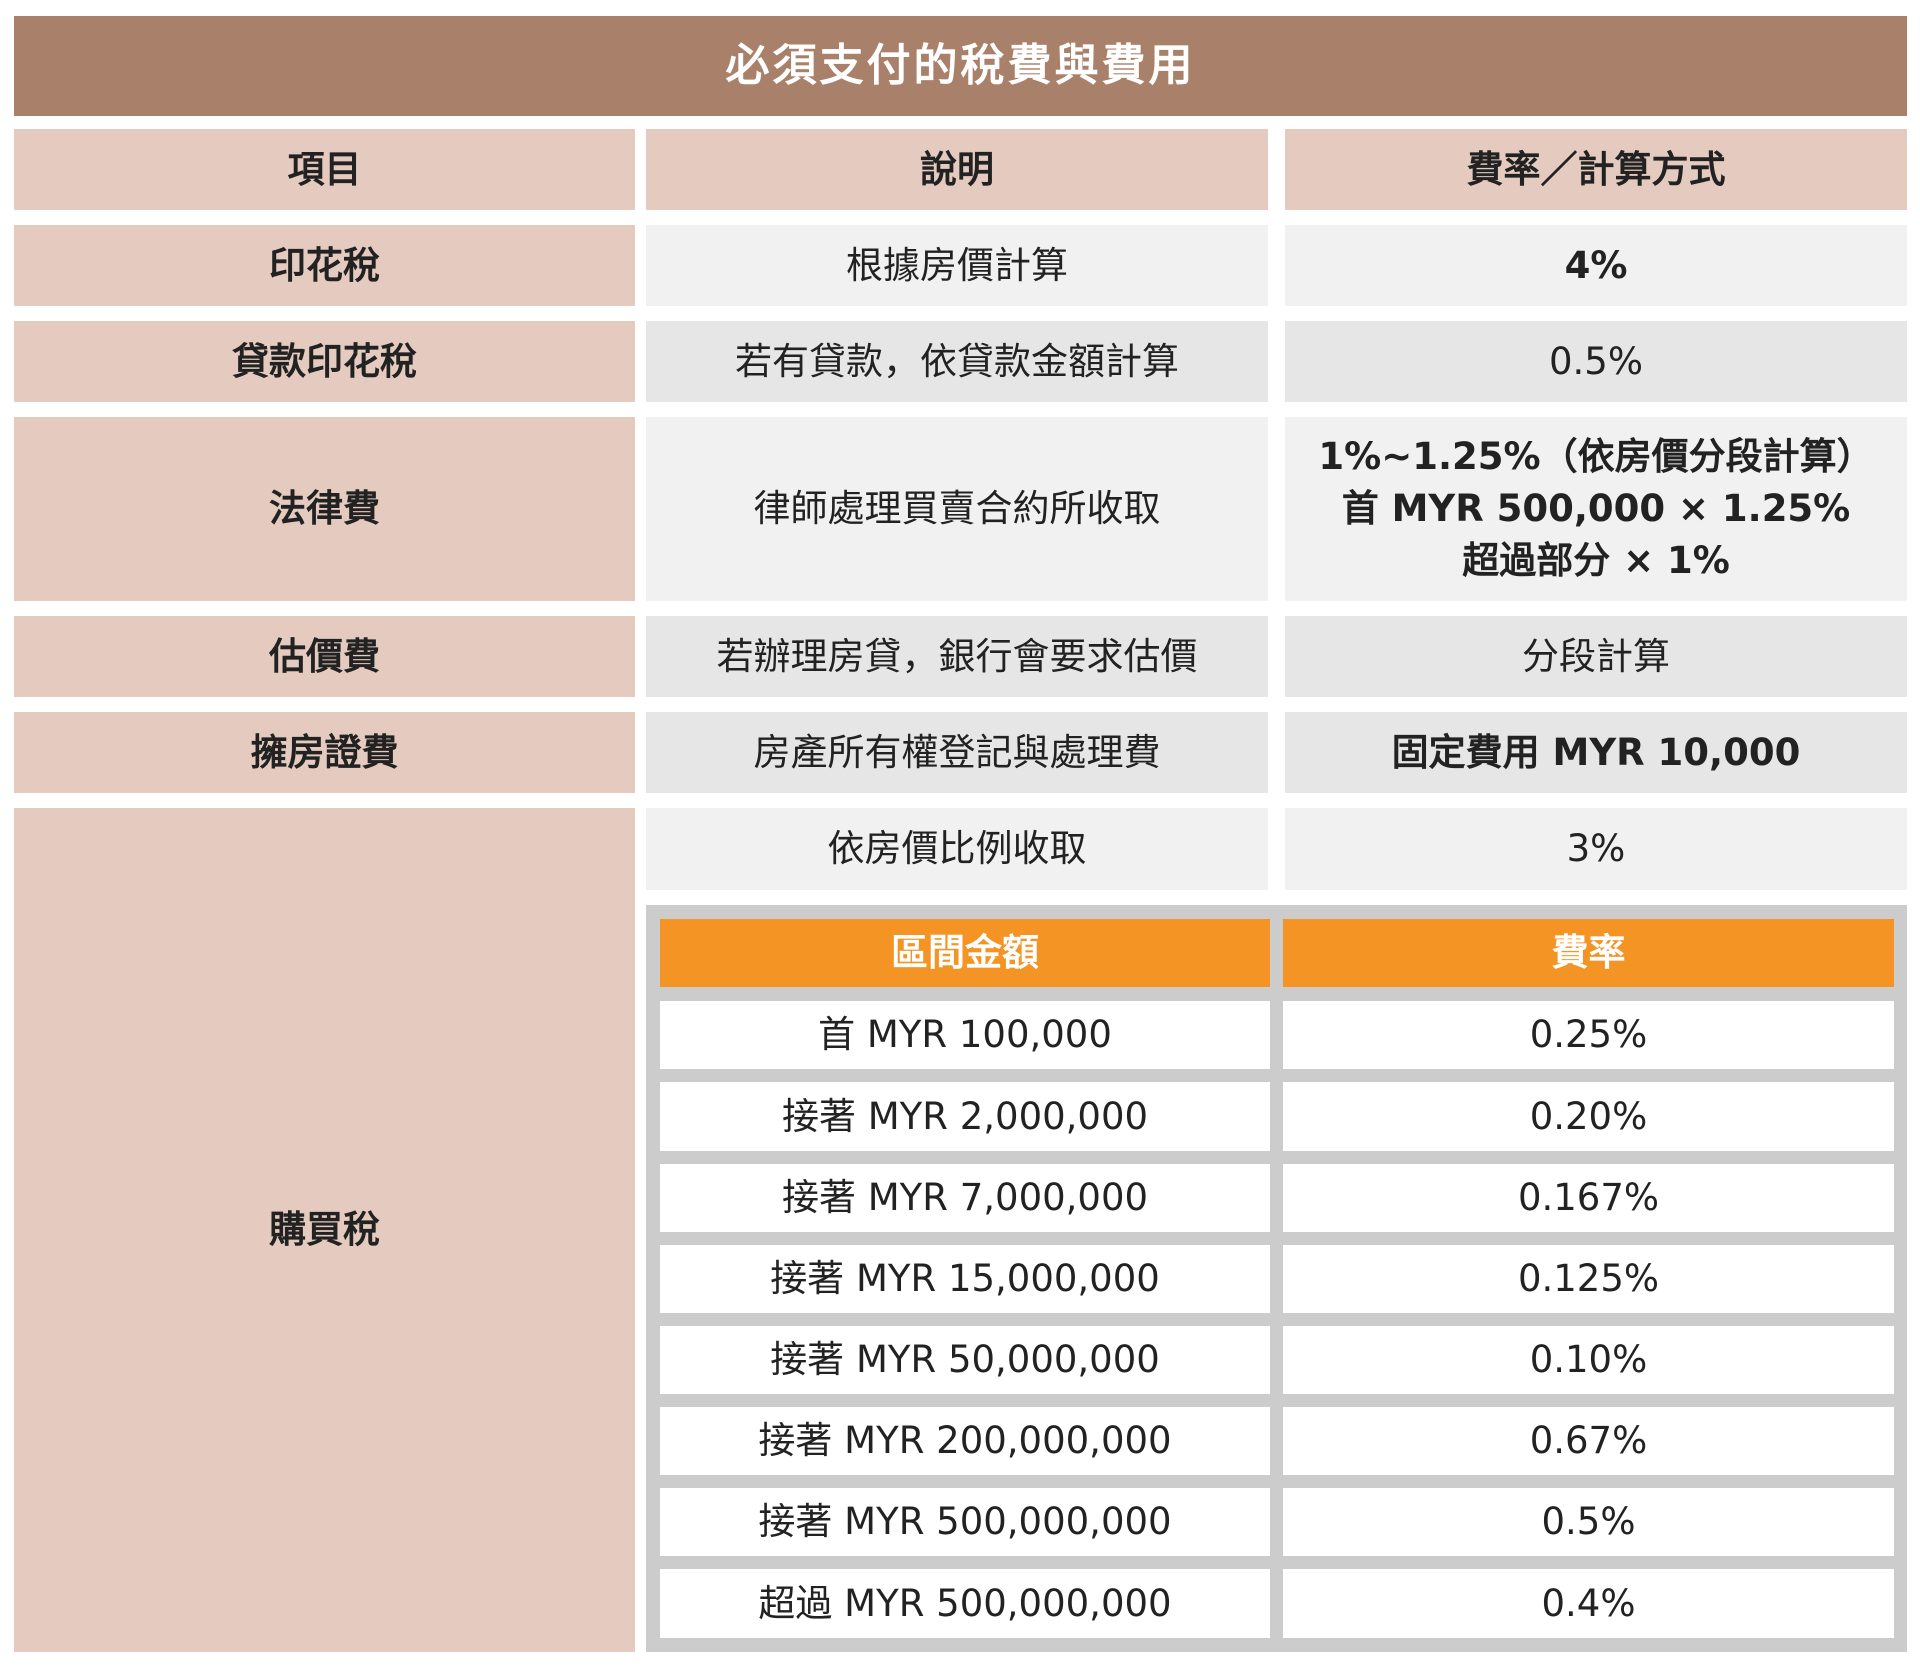  I want to click on desc-loan-stamp-duty: 若有貸款，依貸款金額計算, so click(957, 361).